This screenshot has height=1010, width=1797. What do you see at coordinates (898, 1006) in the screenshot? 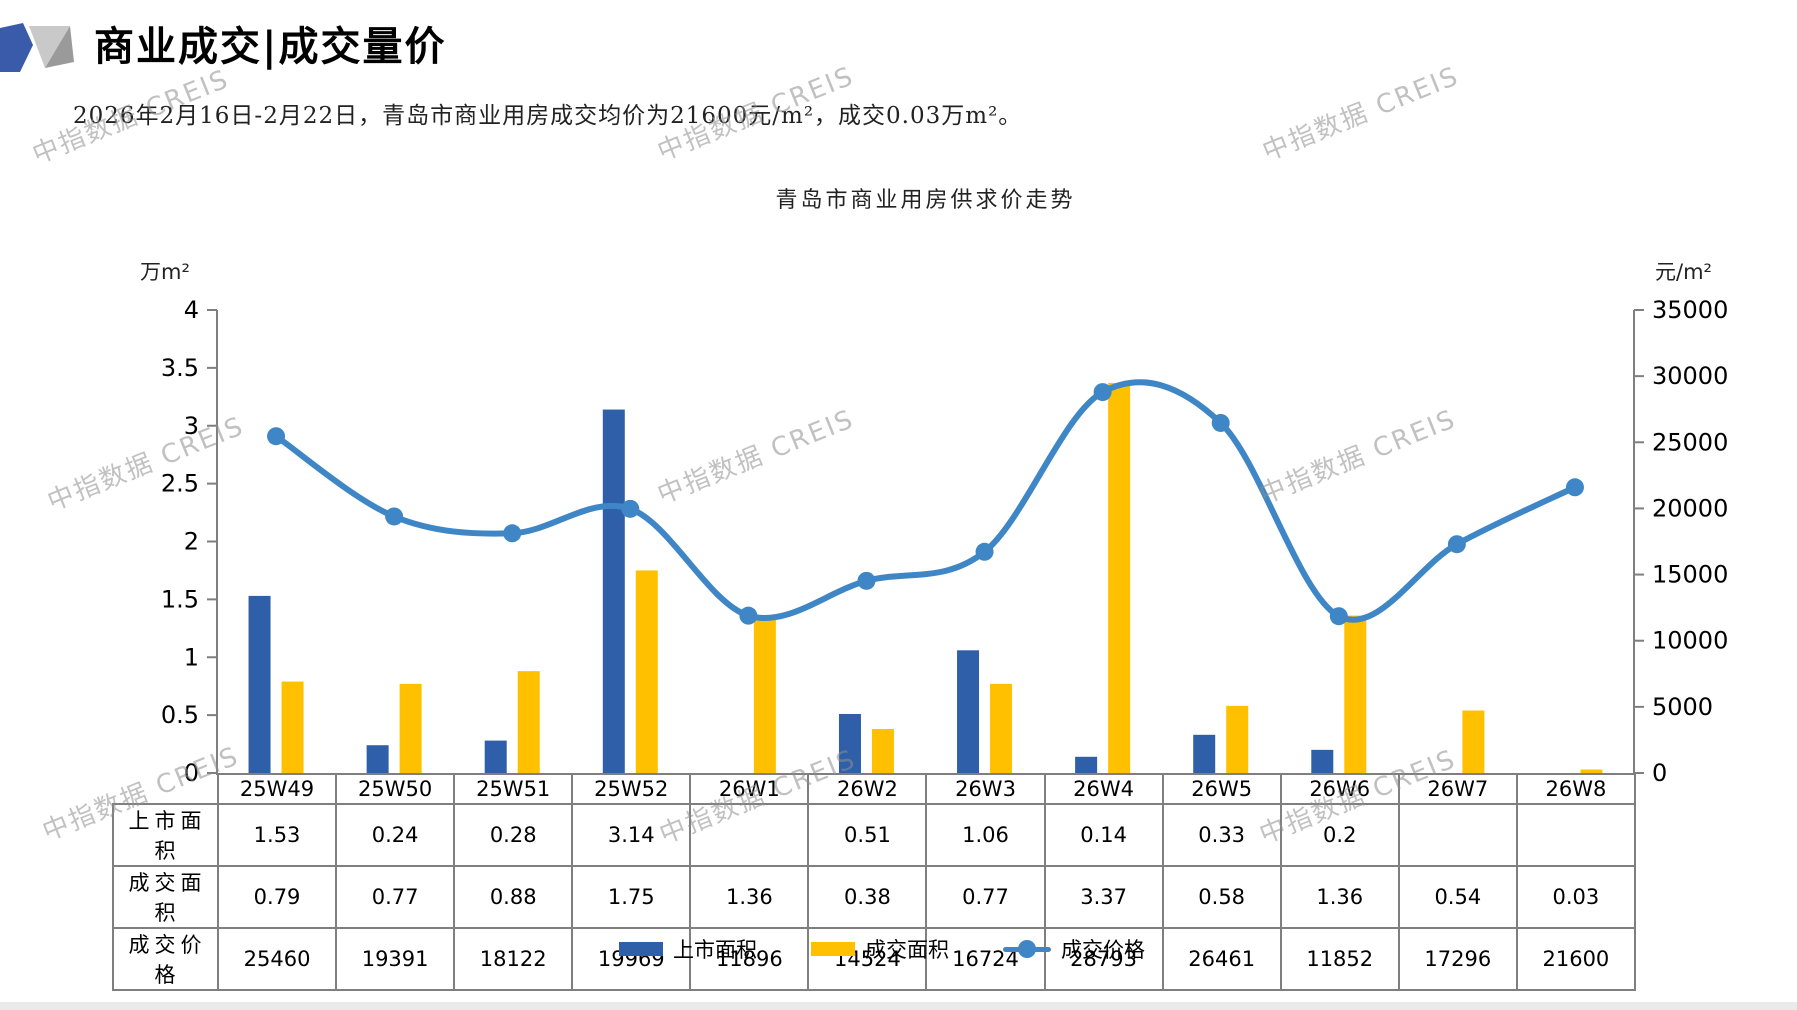
I see `page-bottom-edge` at bounding box center [898, 1006].